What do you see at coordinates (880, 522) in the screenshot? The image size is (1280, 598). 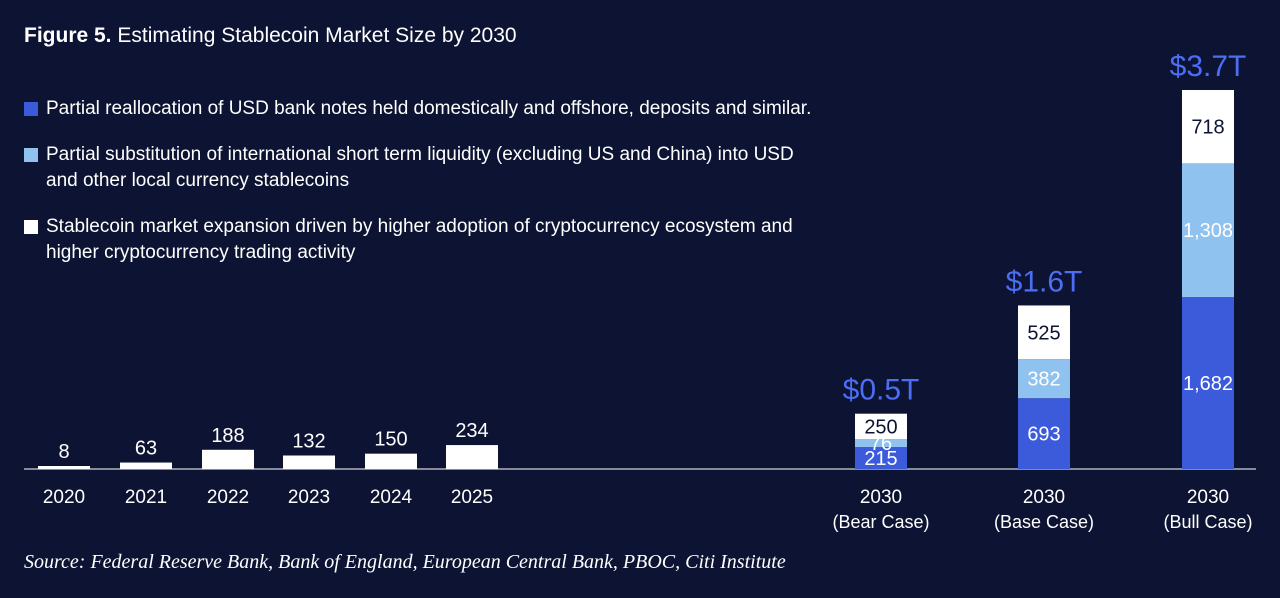 I see `x-tick-bear-case: (Bear Case)` at bounding box center [880, 522].